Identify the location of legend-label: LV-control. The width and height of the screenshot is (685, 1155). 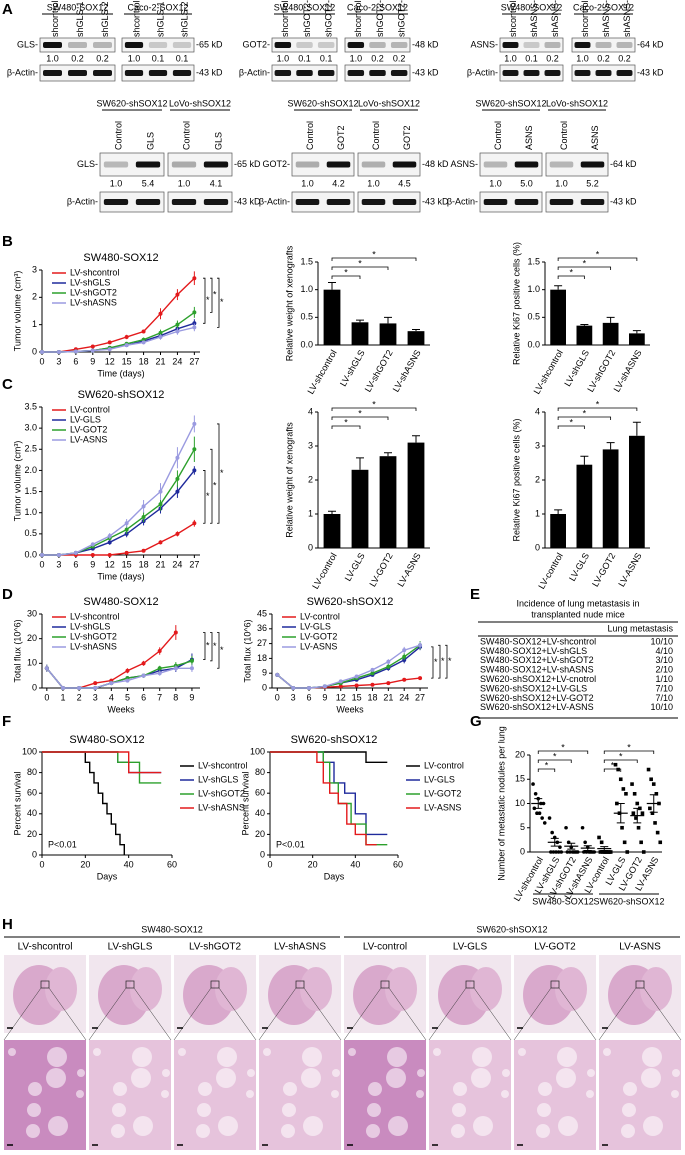
(444, 765).